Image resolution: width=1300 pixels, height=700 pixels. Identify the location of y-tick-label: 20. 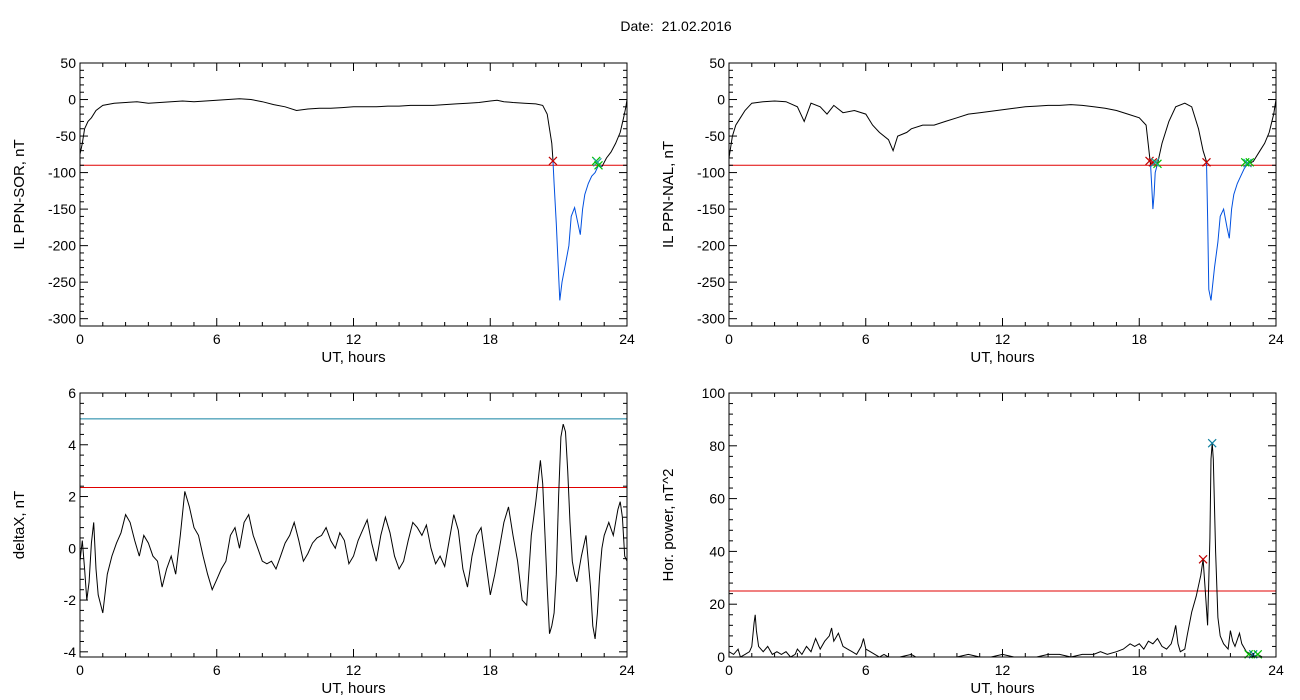
(717, 604).